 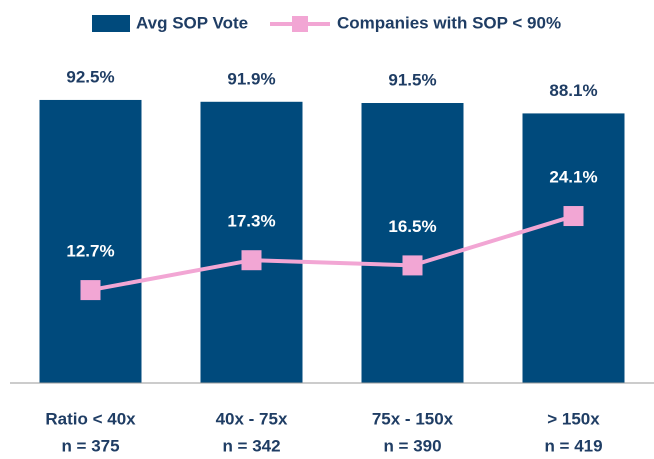 What do you see at coordinates (413, 418) in the screenshot?
I see `x-tick-label: 75x - 150x` at bounding box center [413, 418].